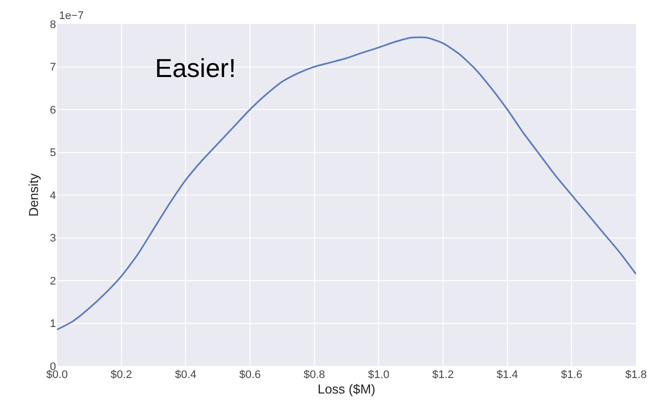 This screenshot has width=659, height=408. What do you see at coordinates (53, 68) in the screenshot?
I see `y-tick-label: 7` at bounding box center [53, 68].